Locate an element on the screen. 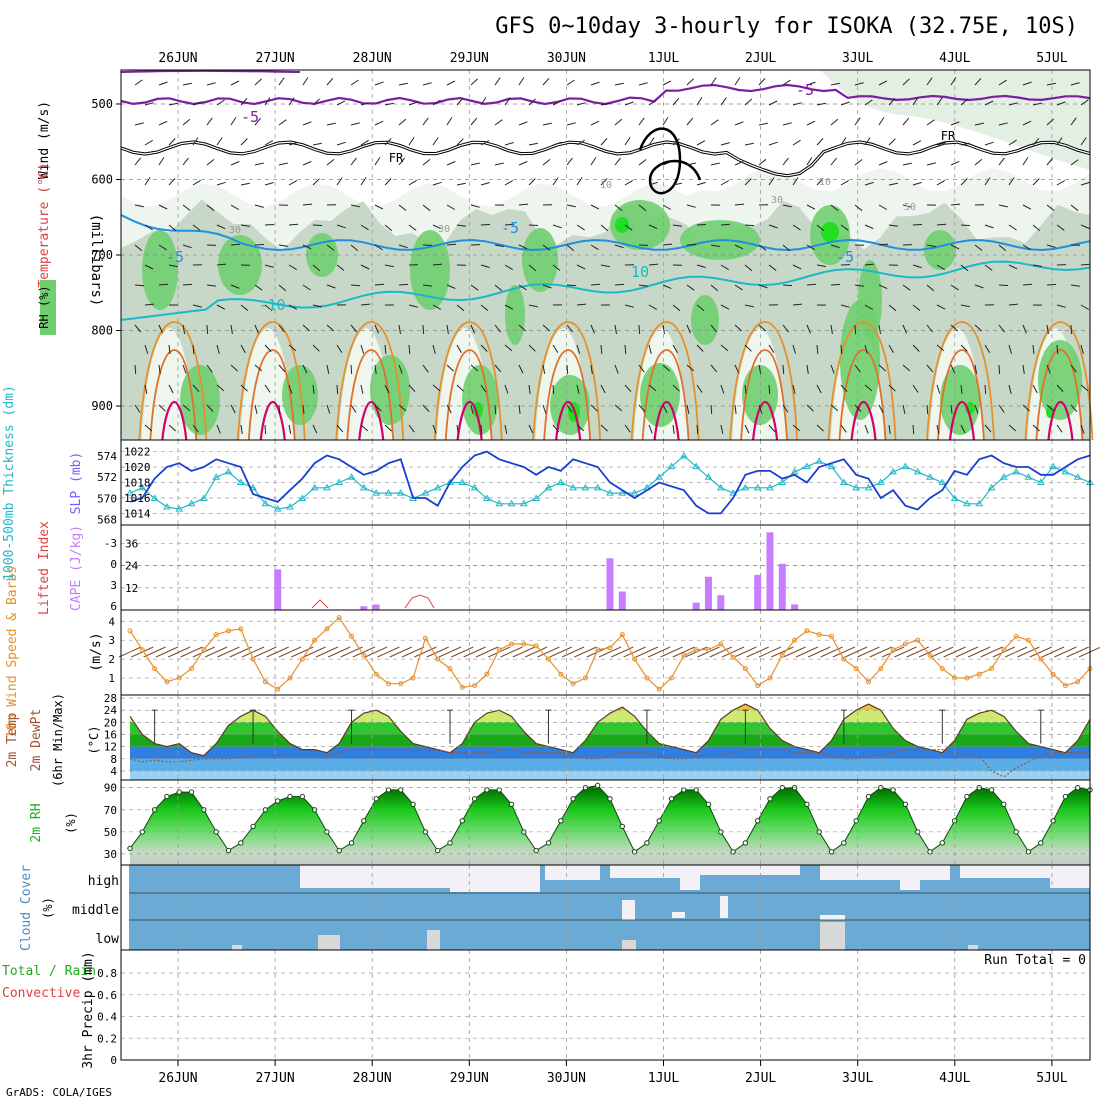 Image resolution: width=1100 pixels, height=1100 pixels. wind10-panel is located at coordinates (609, 652).